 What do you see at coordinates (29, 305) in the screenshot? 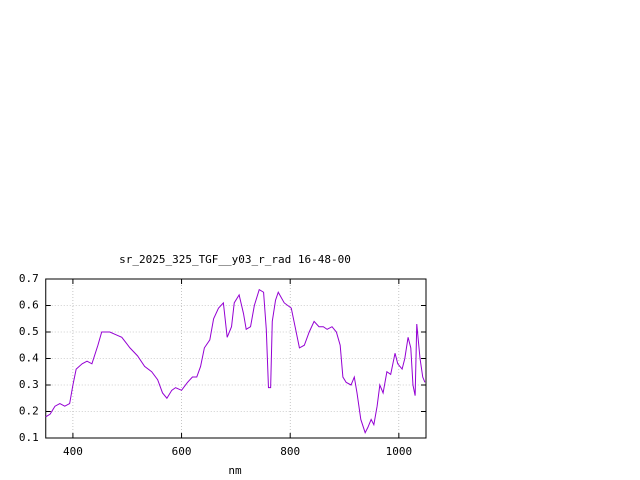
I see `y-tick-label: 0.6` at bounding box center [29, 305].